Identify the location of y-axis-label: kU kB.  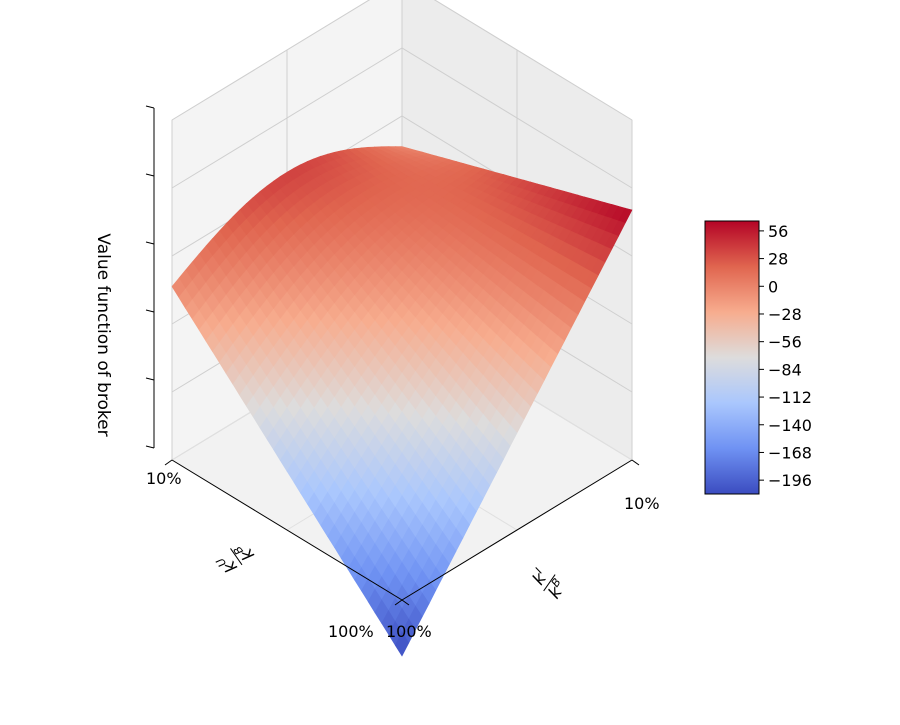
(236, 559).